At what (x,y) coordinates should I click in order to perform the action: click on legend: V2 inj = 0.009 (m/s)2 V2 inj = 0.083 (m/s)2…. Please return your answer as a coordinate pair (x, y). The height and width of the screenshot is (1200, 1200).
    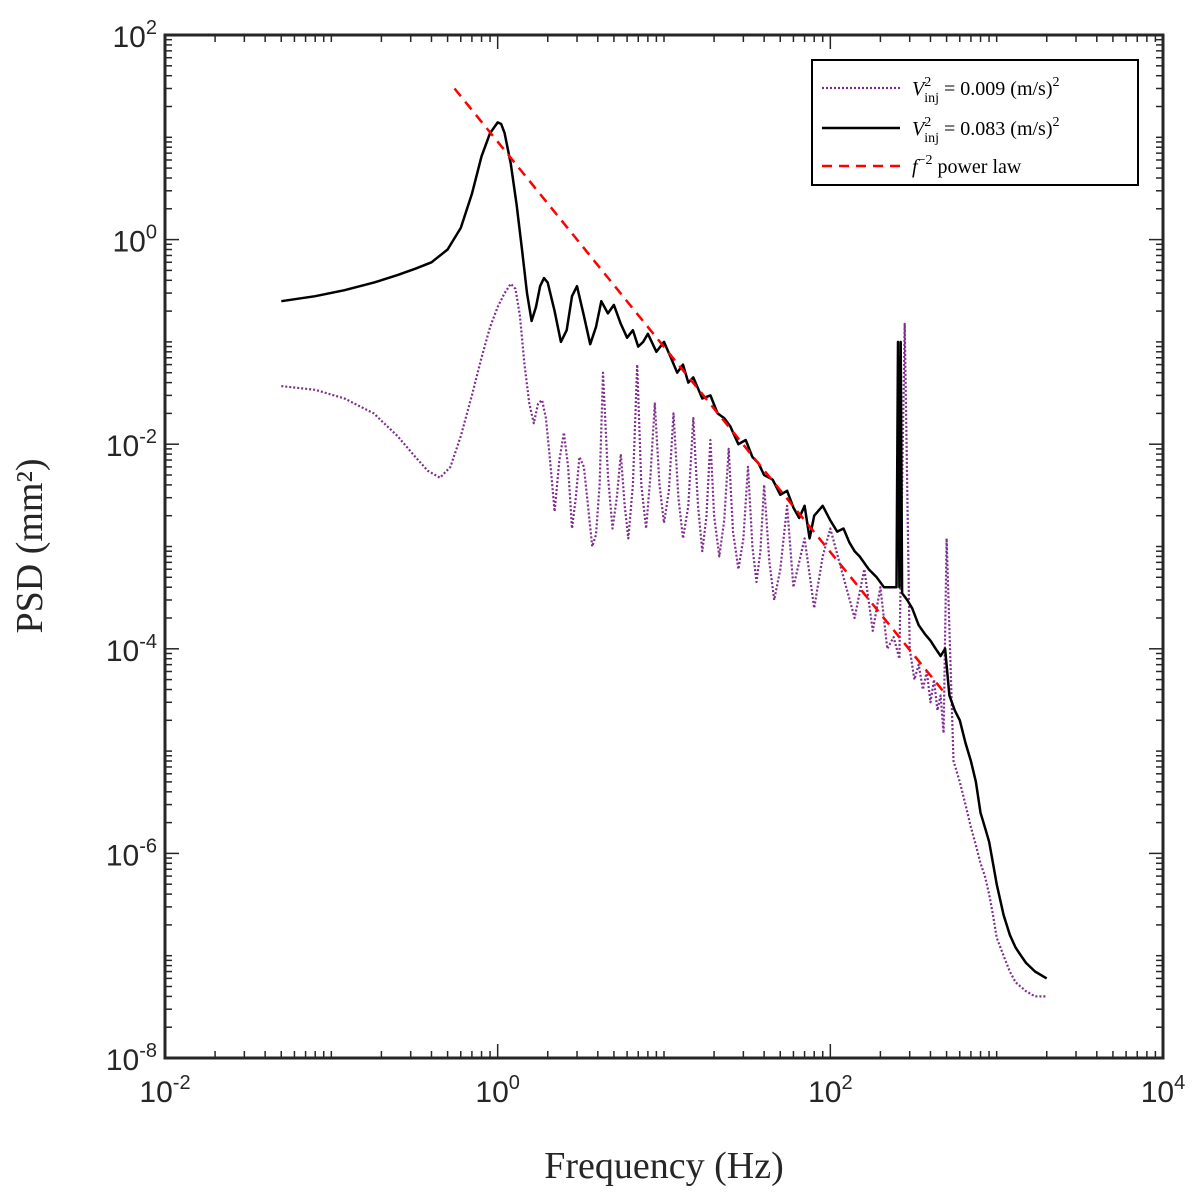
    Looking at the image, I should click on (975, 122).